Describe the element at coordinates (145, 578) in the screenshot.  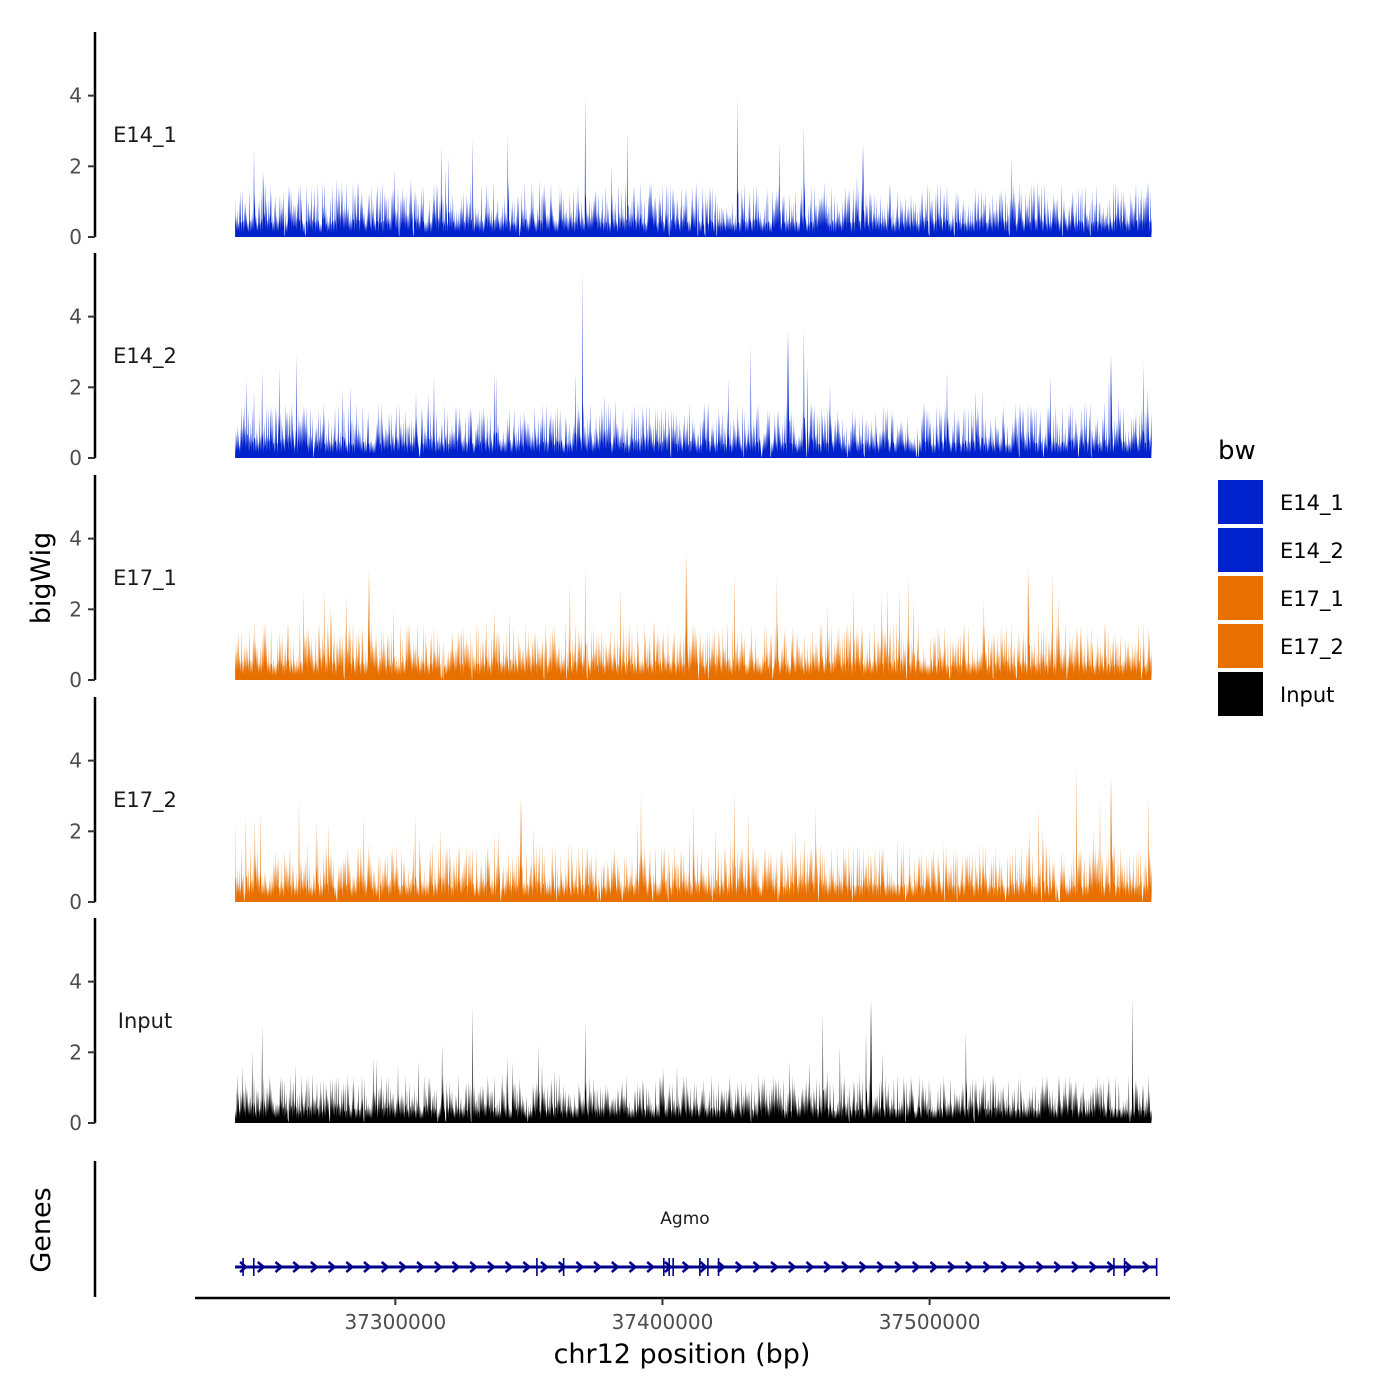
I see `track-label: E17_1` at that location.